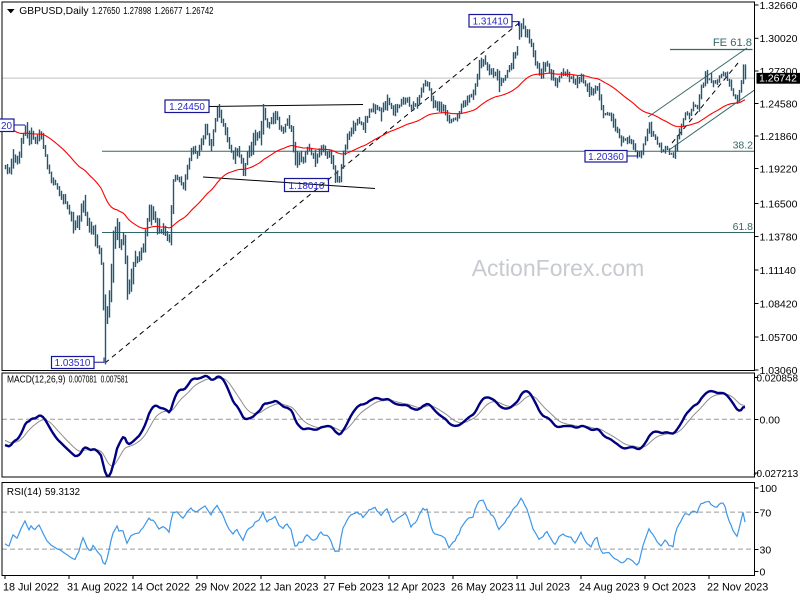  Describe the element at coordinates (770, 420) in the screenshot. I see `svg-text: 0.00` at that location.